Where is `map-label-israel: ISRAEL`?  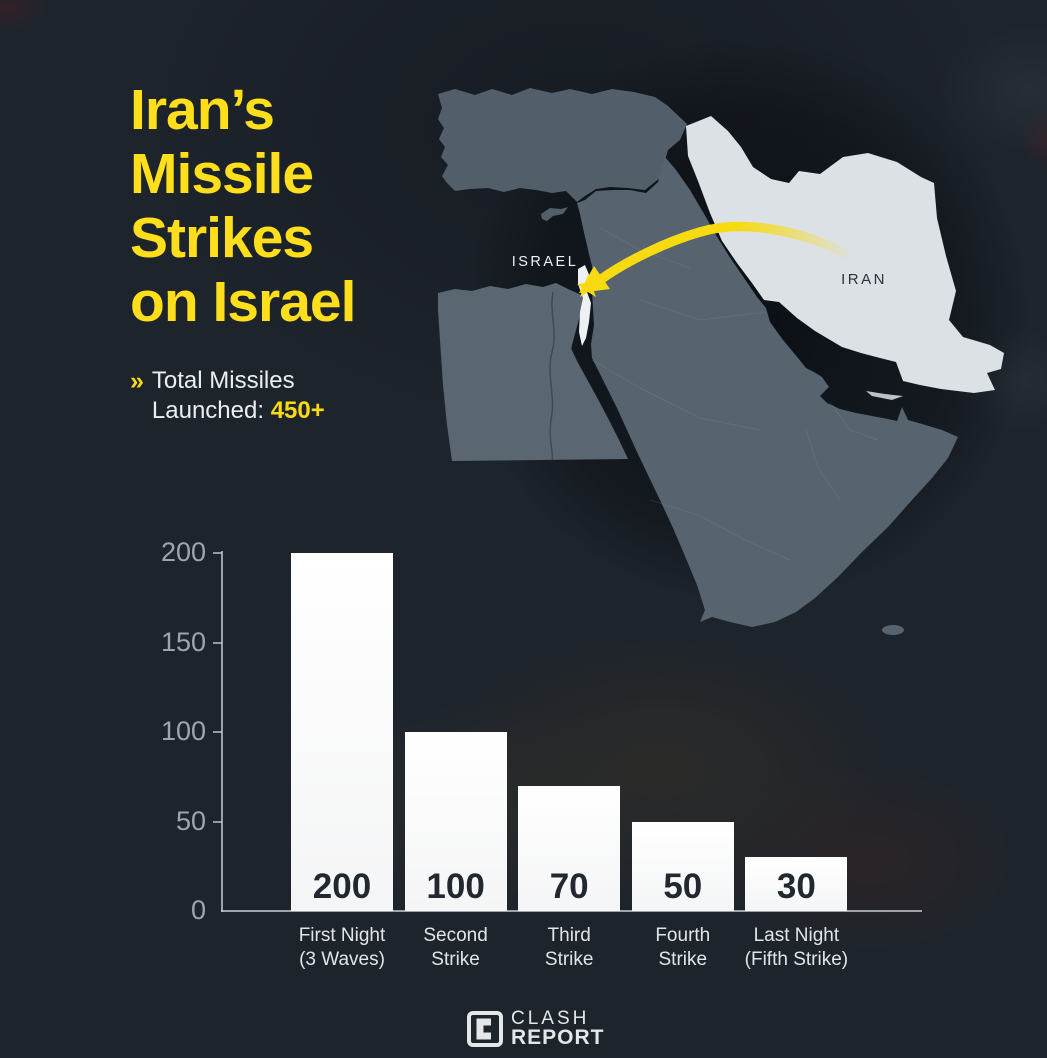 map-label-israel: ISRAEL is located at coordinates (545, 262).